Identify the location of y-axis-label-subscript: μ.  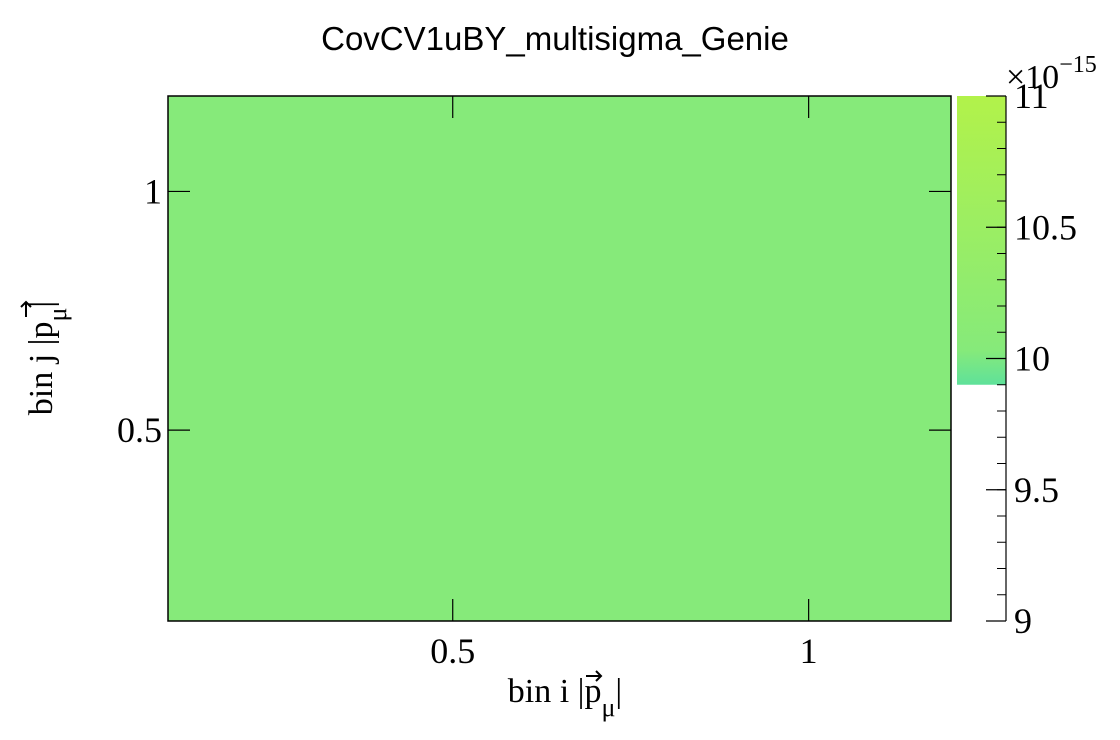
(57, 315).